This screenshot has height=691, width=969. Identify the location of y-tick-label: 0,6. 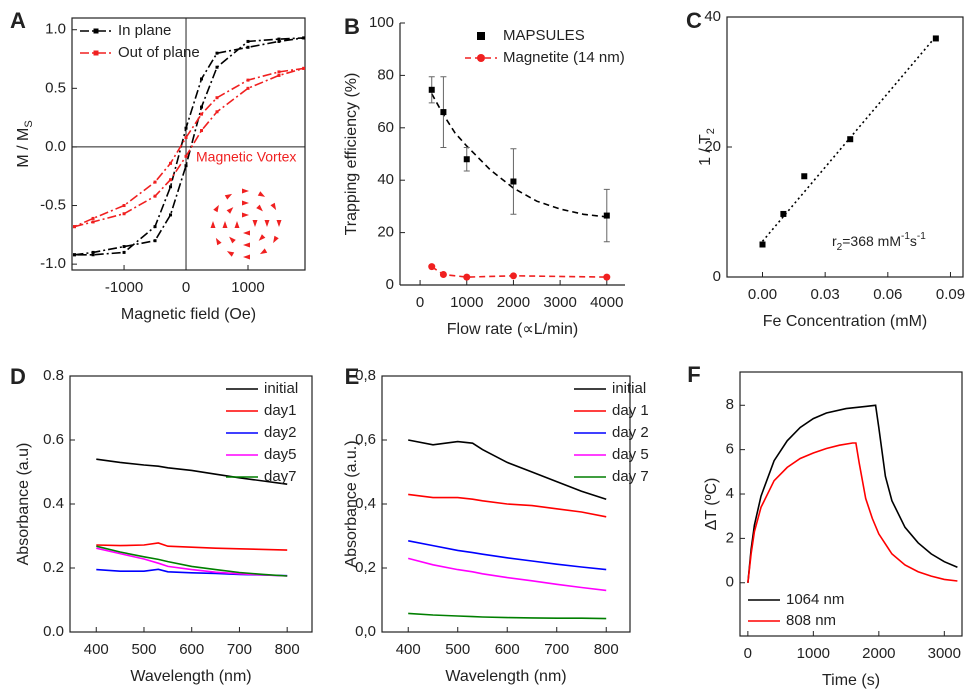
(365, 439).